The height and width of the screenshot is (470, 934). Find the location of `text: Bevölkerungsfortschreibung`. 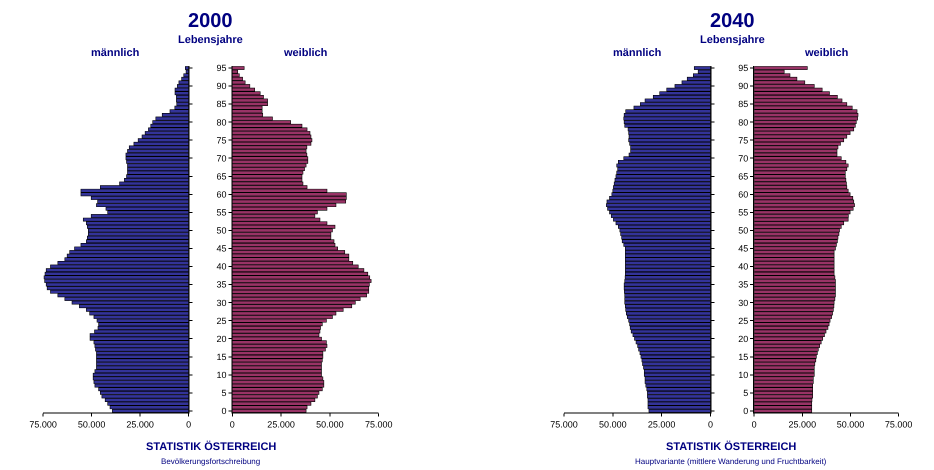

text: Bevölkerungsfortschreibung is located at coordinates (210, 461).